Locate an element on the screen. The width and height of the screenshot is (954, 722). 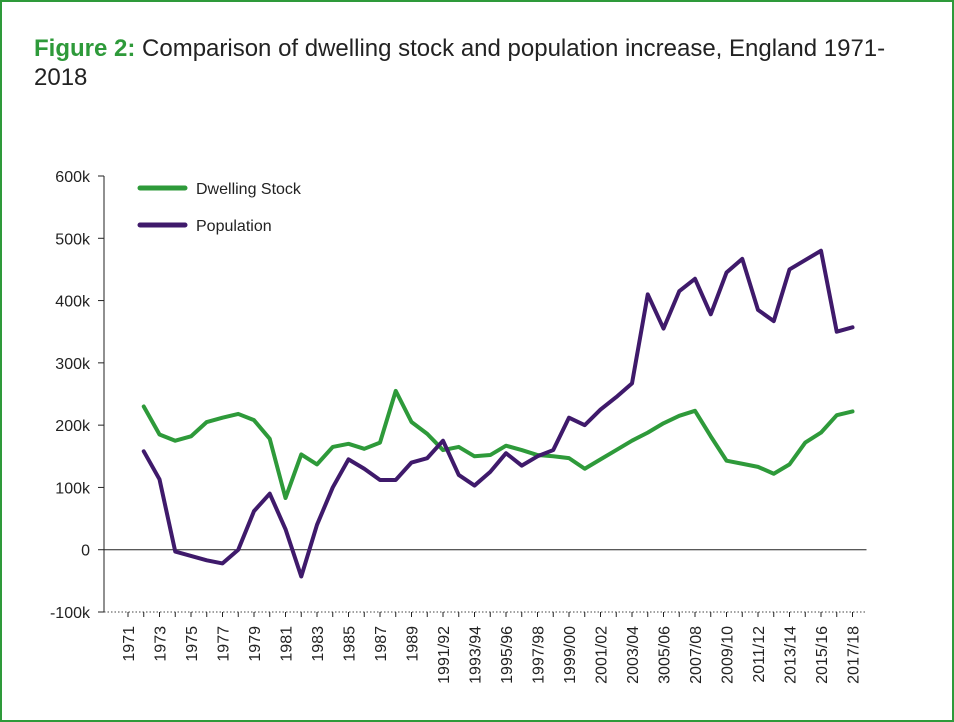
x-tick-label: 1979 is located at coordinates (255, 644).